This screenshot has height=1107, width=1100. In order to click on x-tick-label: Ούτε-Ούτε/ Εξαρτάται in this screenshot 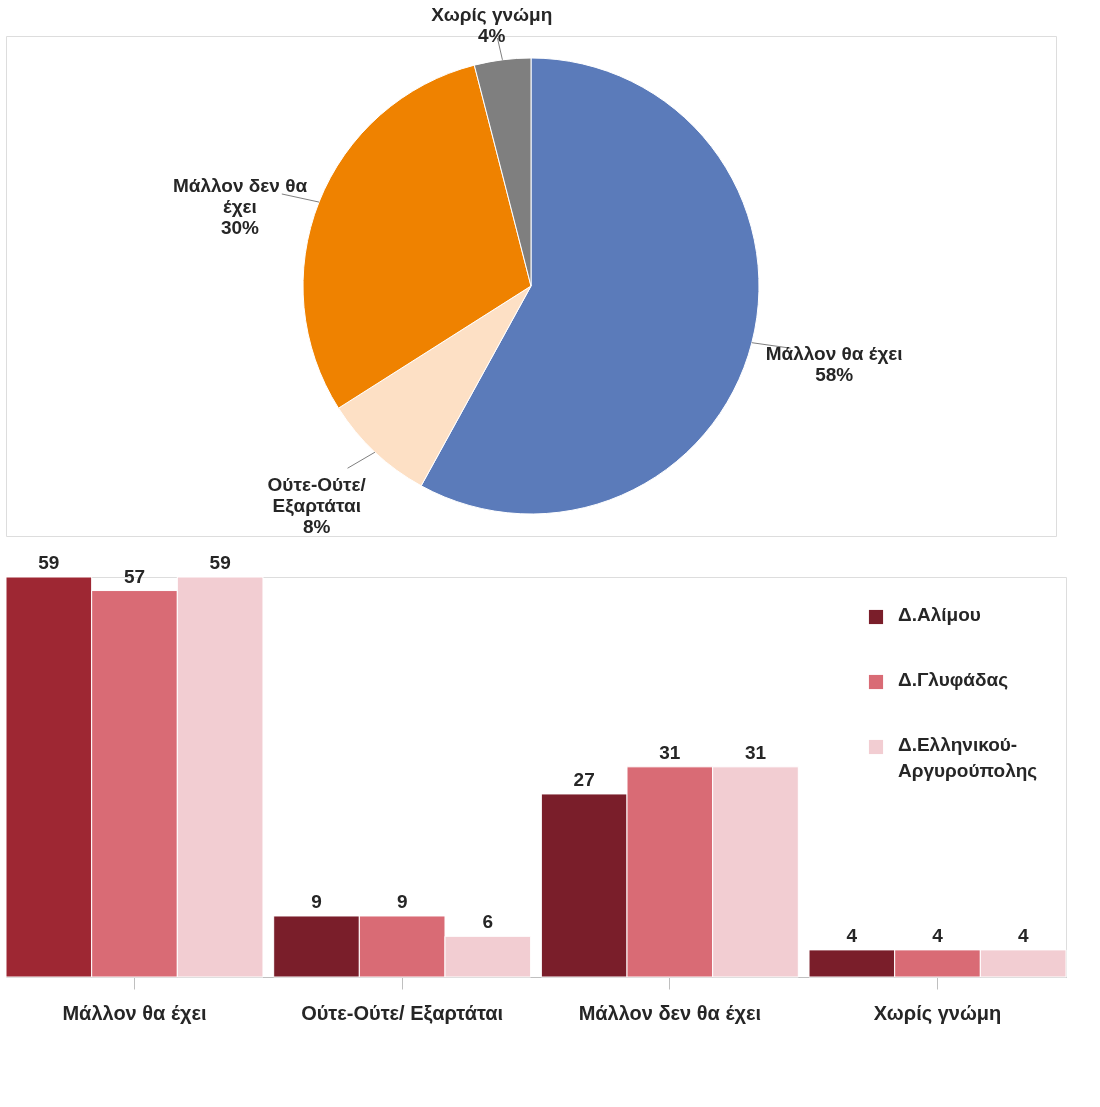, I will do `click(402, 1012)`.